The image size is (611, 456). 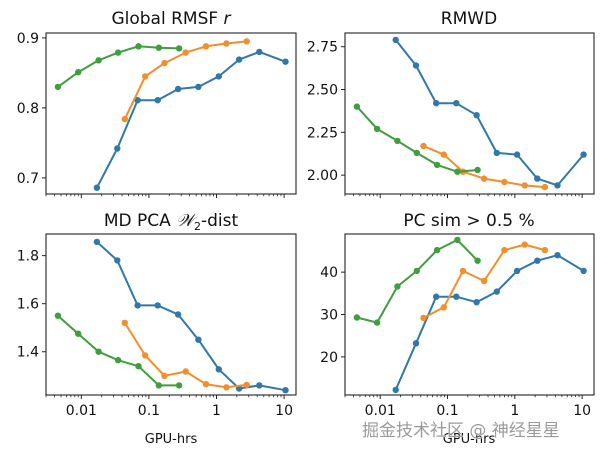 I want to click on y-tick-label: 40, so click(x=329, y=273).